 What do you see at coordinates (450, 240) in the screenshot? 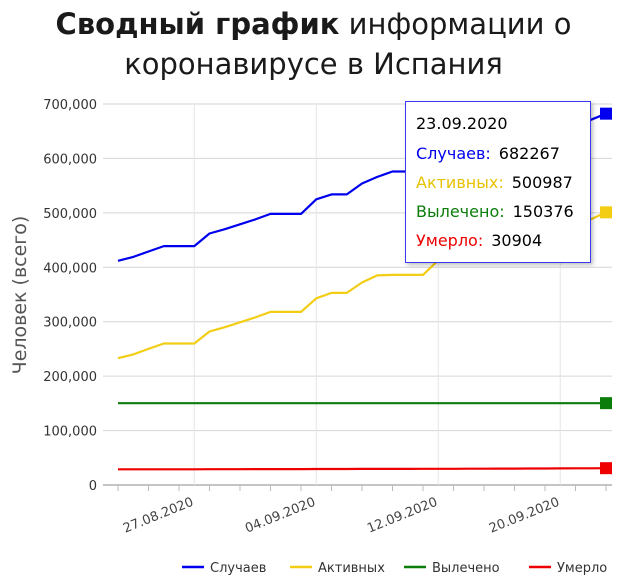
I see `tooltip-label: Умерло:` at bounding box center [450, 240].